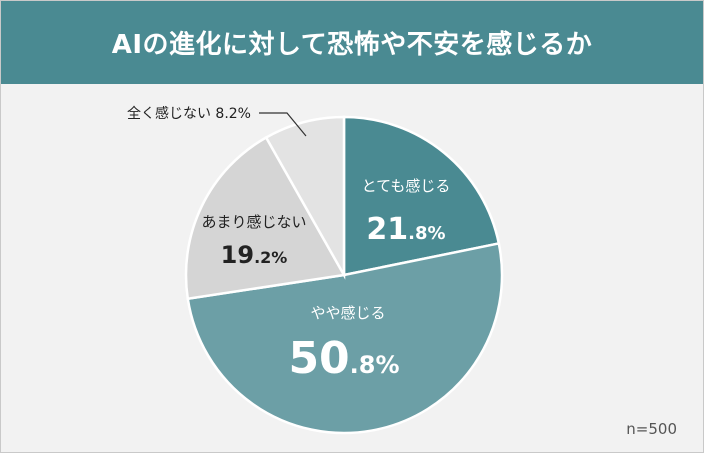  I want to click on slice-category-label: やや感じる, so click(347, 313).